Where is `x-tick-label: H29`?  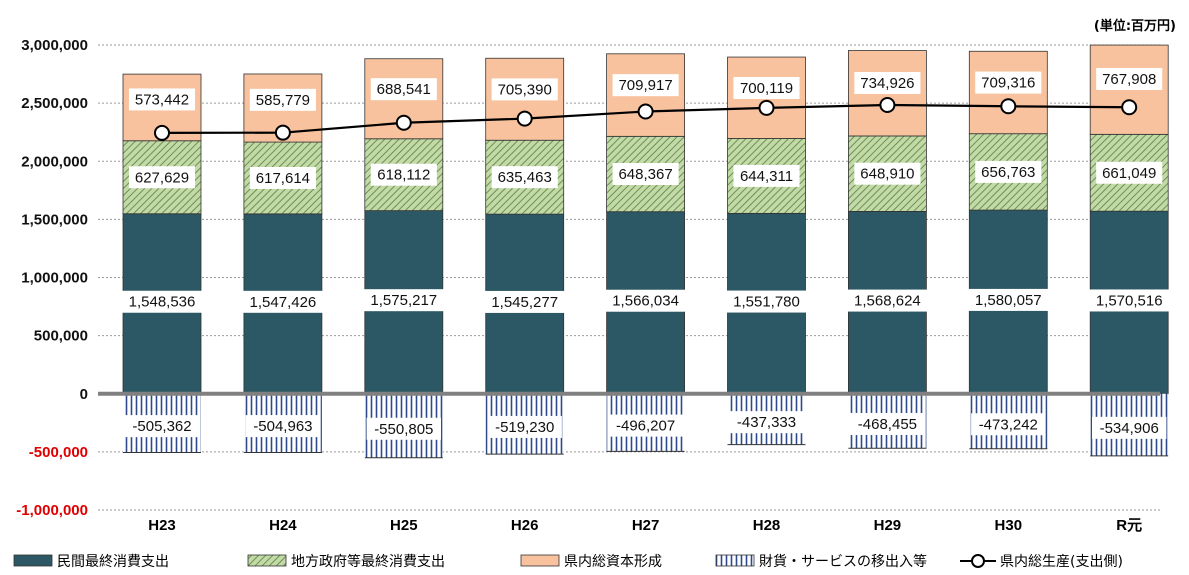
x-tick-label: H29 is located at coordinates (888, 525).